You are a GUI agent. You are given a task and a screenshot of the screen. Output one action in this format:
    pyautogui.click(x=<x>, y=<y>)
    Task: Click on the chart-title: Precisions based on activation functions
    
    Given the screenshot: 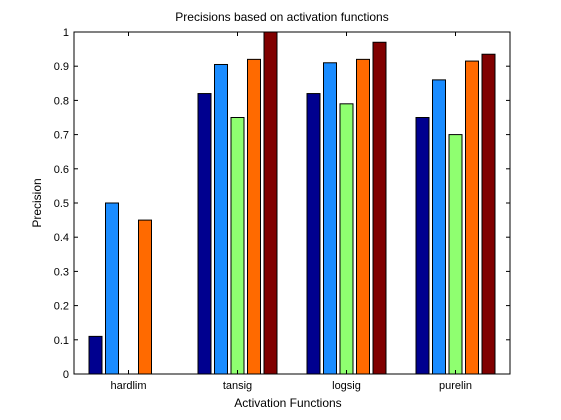 What is the action you would take?
    pyautogui.click(x=281, y=17)
    